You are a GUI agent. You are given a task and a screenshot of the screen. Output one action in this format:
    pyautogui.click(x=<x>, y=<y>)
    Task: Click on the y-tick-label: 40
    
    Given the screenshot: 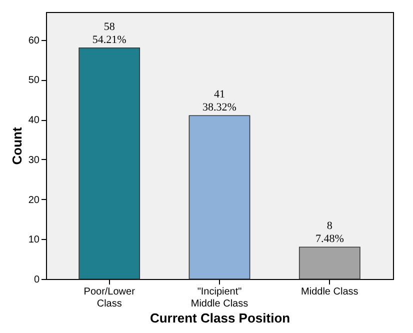 What is the action you would take?
    pyautogui.click(x=34, y=120)
    